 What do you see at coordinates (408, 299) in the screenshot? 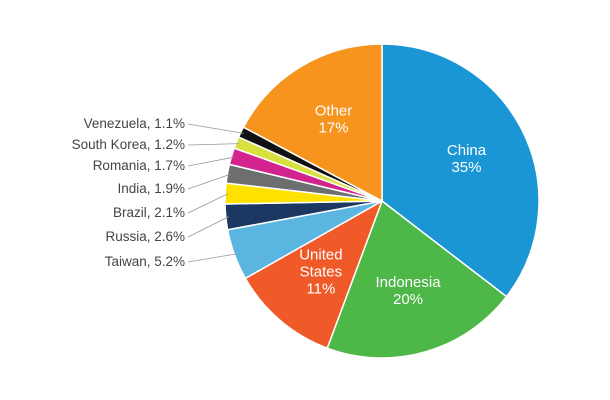
I see `value-label: 20%` at bounding box center [408, 299].